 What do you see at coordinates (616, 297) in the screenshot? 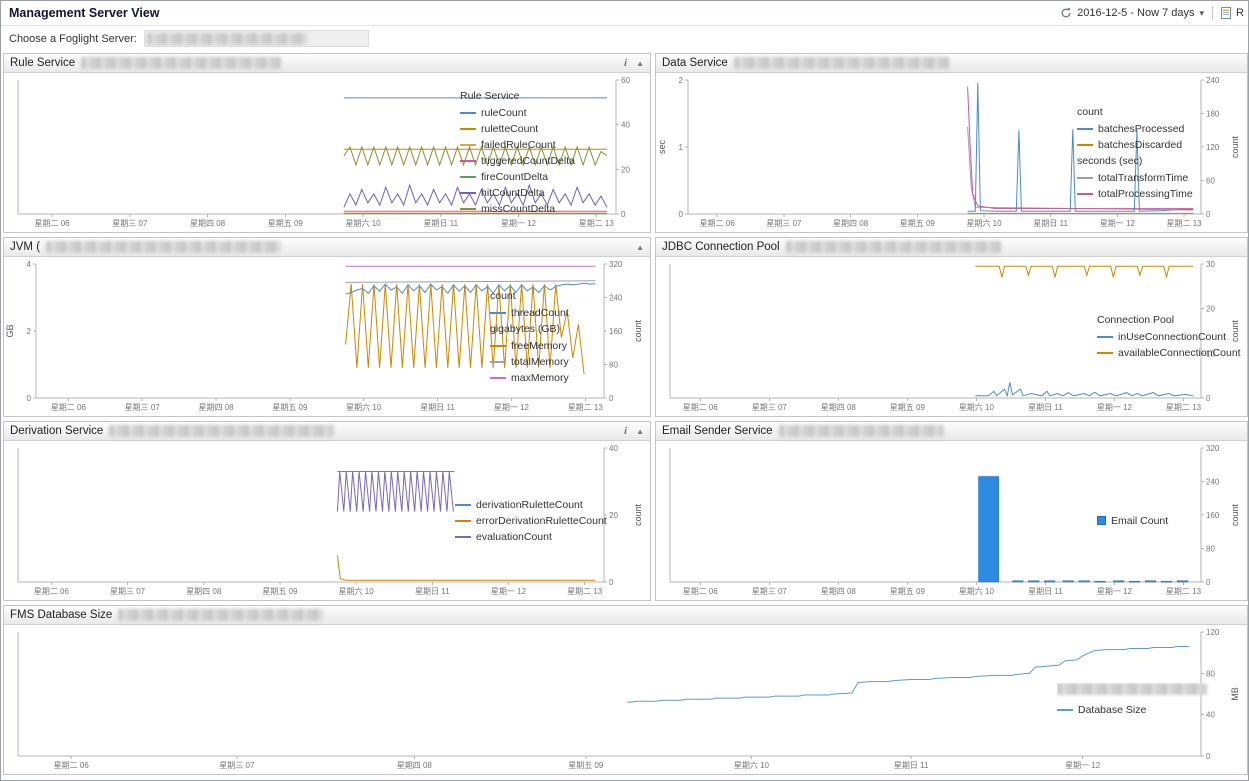
I see `svg-text: 240` at bounding box center [616, 297].